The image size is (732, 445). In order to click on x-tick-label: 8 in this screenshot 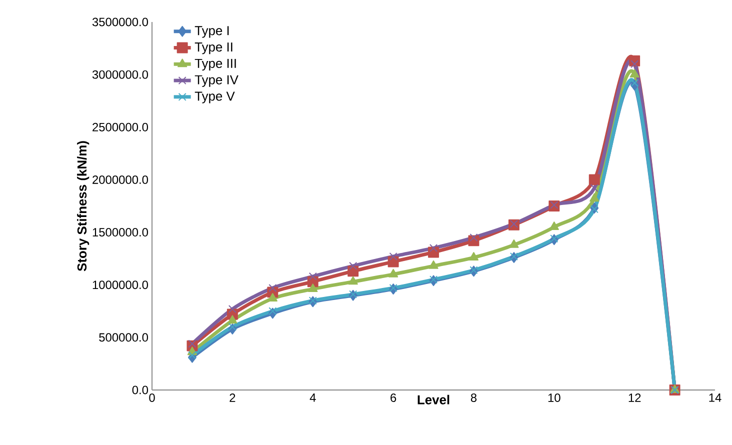, I will do `click(473, 398)`.